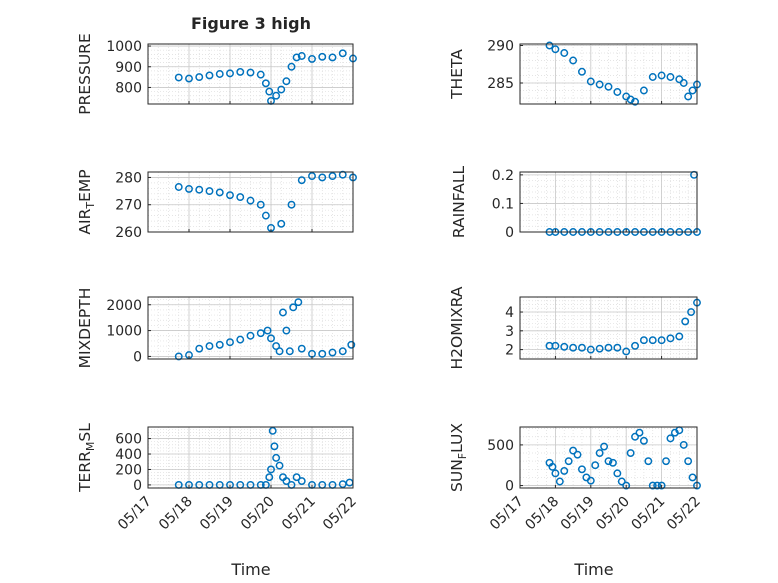 This screenshot has width=778, height=583. What do you see at coordinates (128, 233) in the screenshot?
I see `y-tick-label: 260` at bounding box center [128, 233].